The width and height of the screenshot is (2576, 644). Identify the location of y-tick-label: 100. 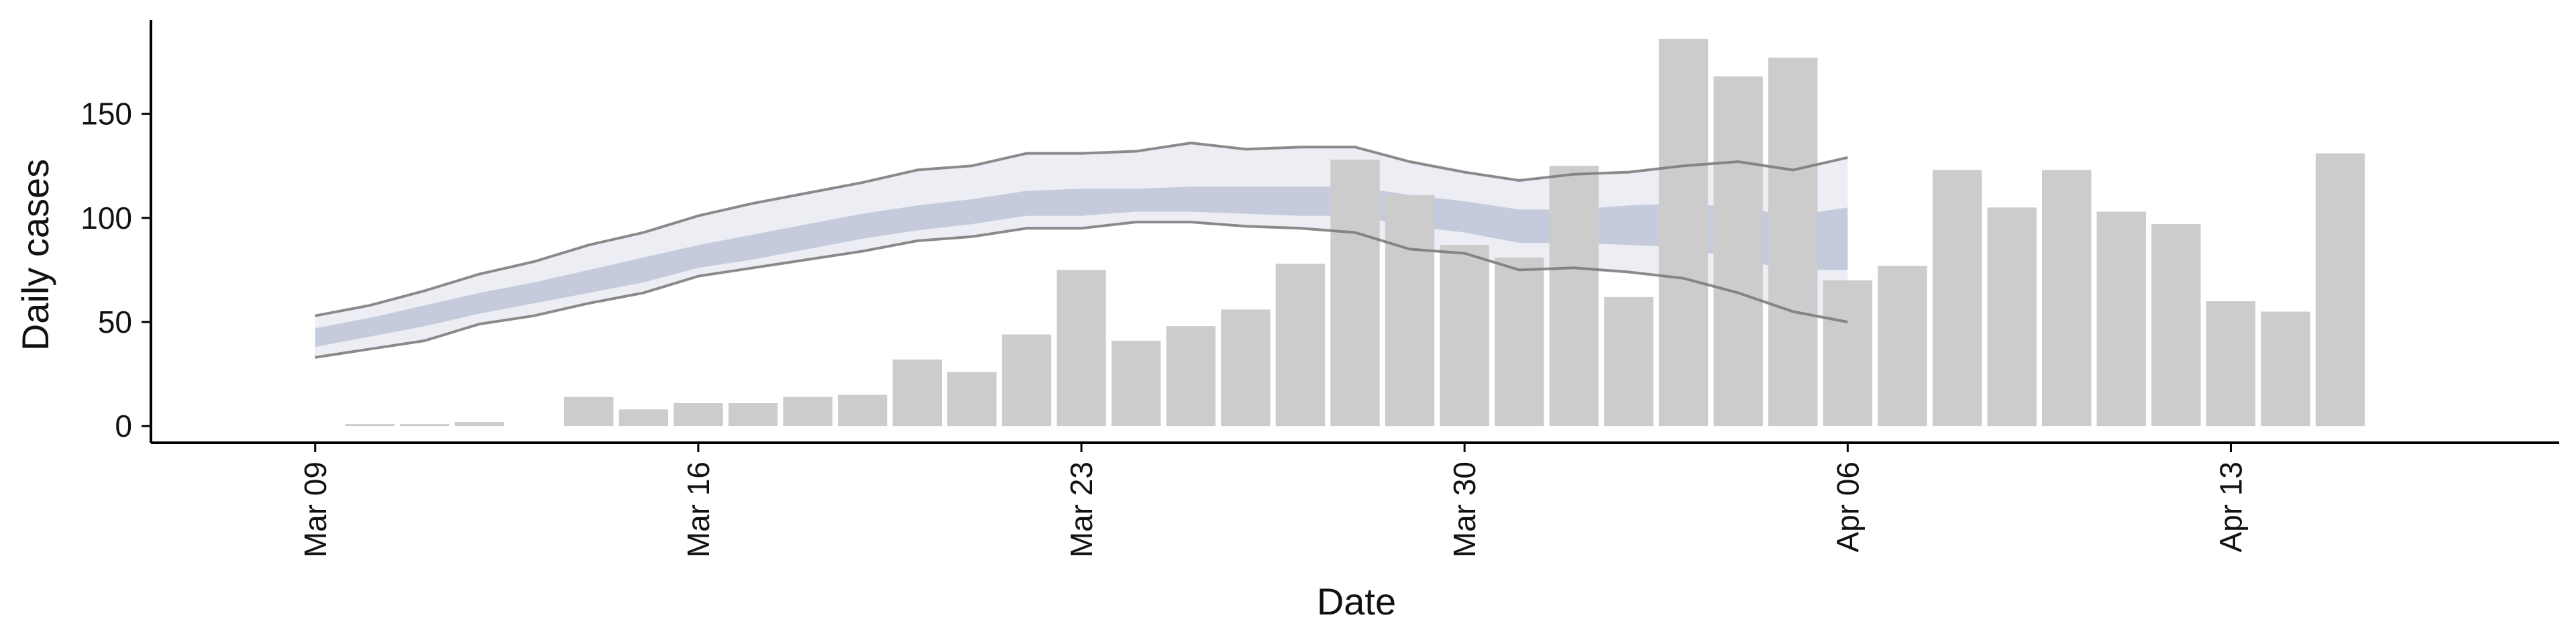
(106, 218).